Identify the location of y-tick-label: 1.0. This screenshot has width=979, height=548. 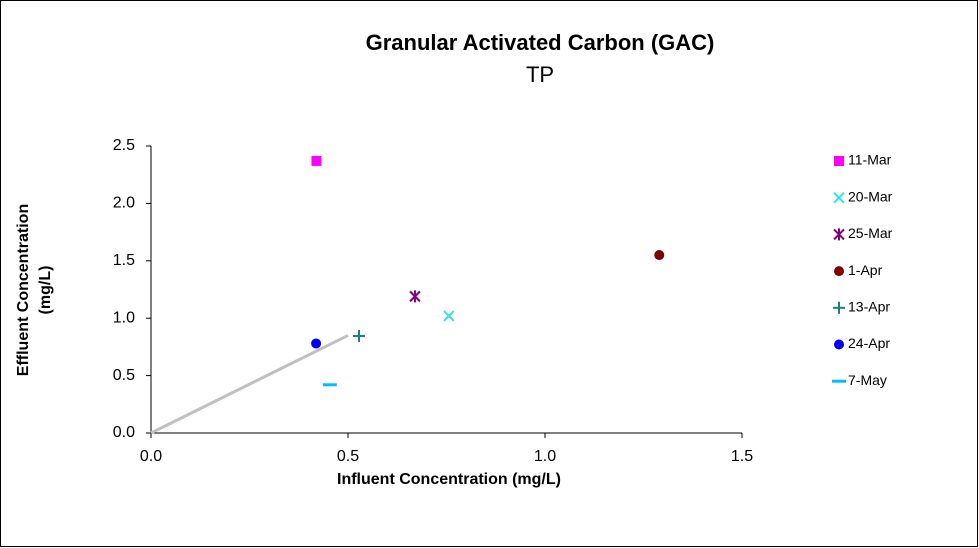
(124, 317).